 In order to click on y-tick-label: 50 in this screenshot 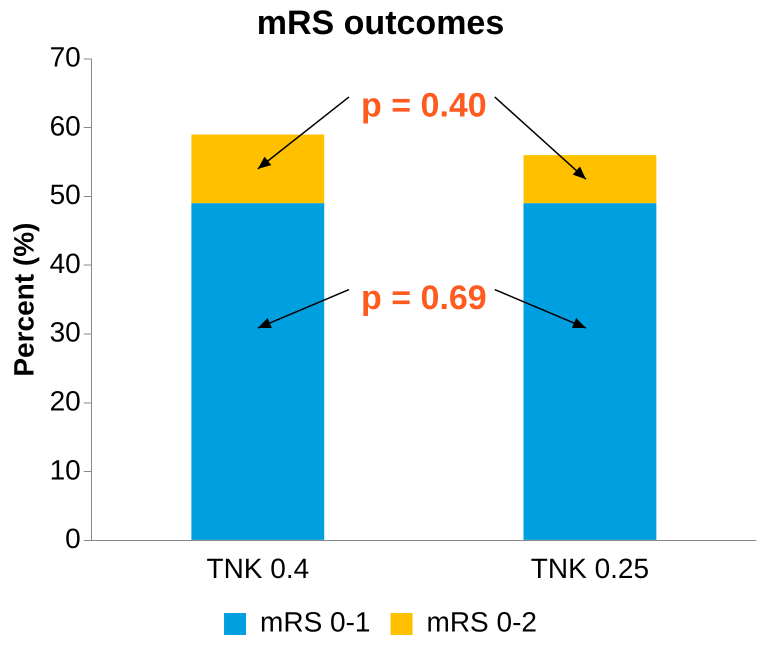, I will do `click(65, 194)`.